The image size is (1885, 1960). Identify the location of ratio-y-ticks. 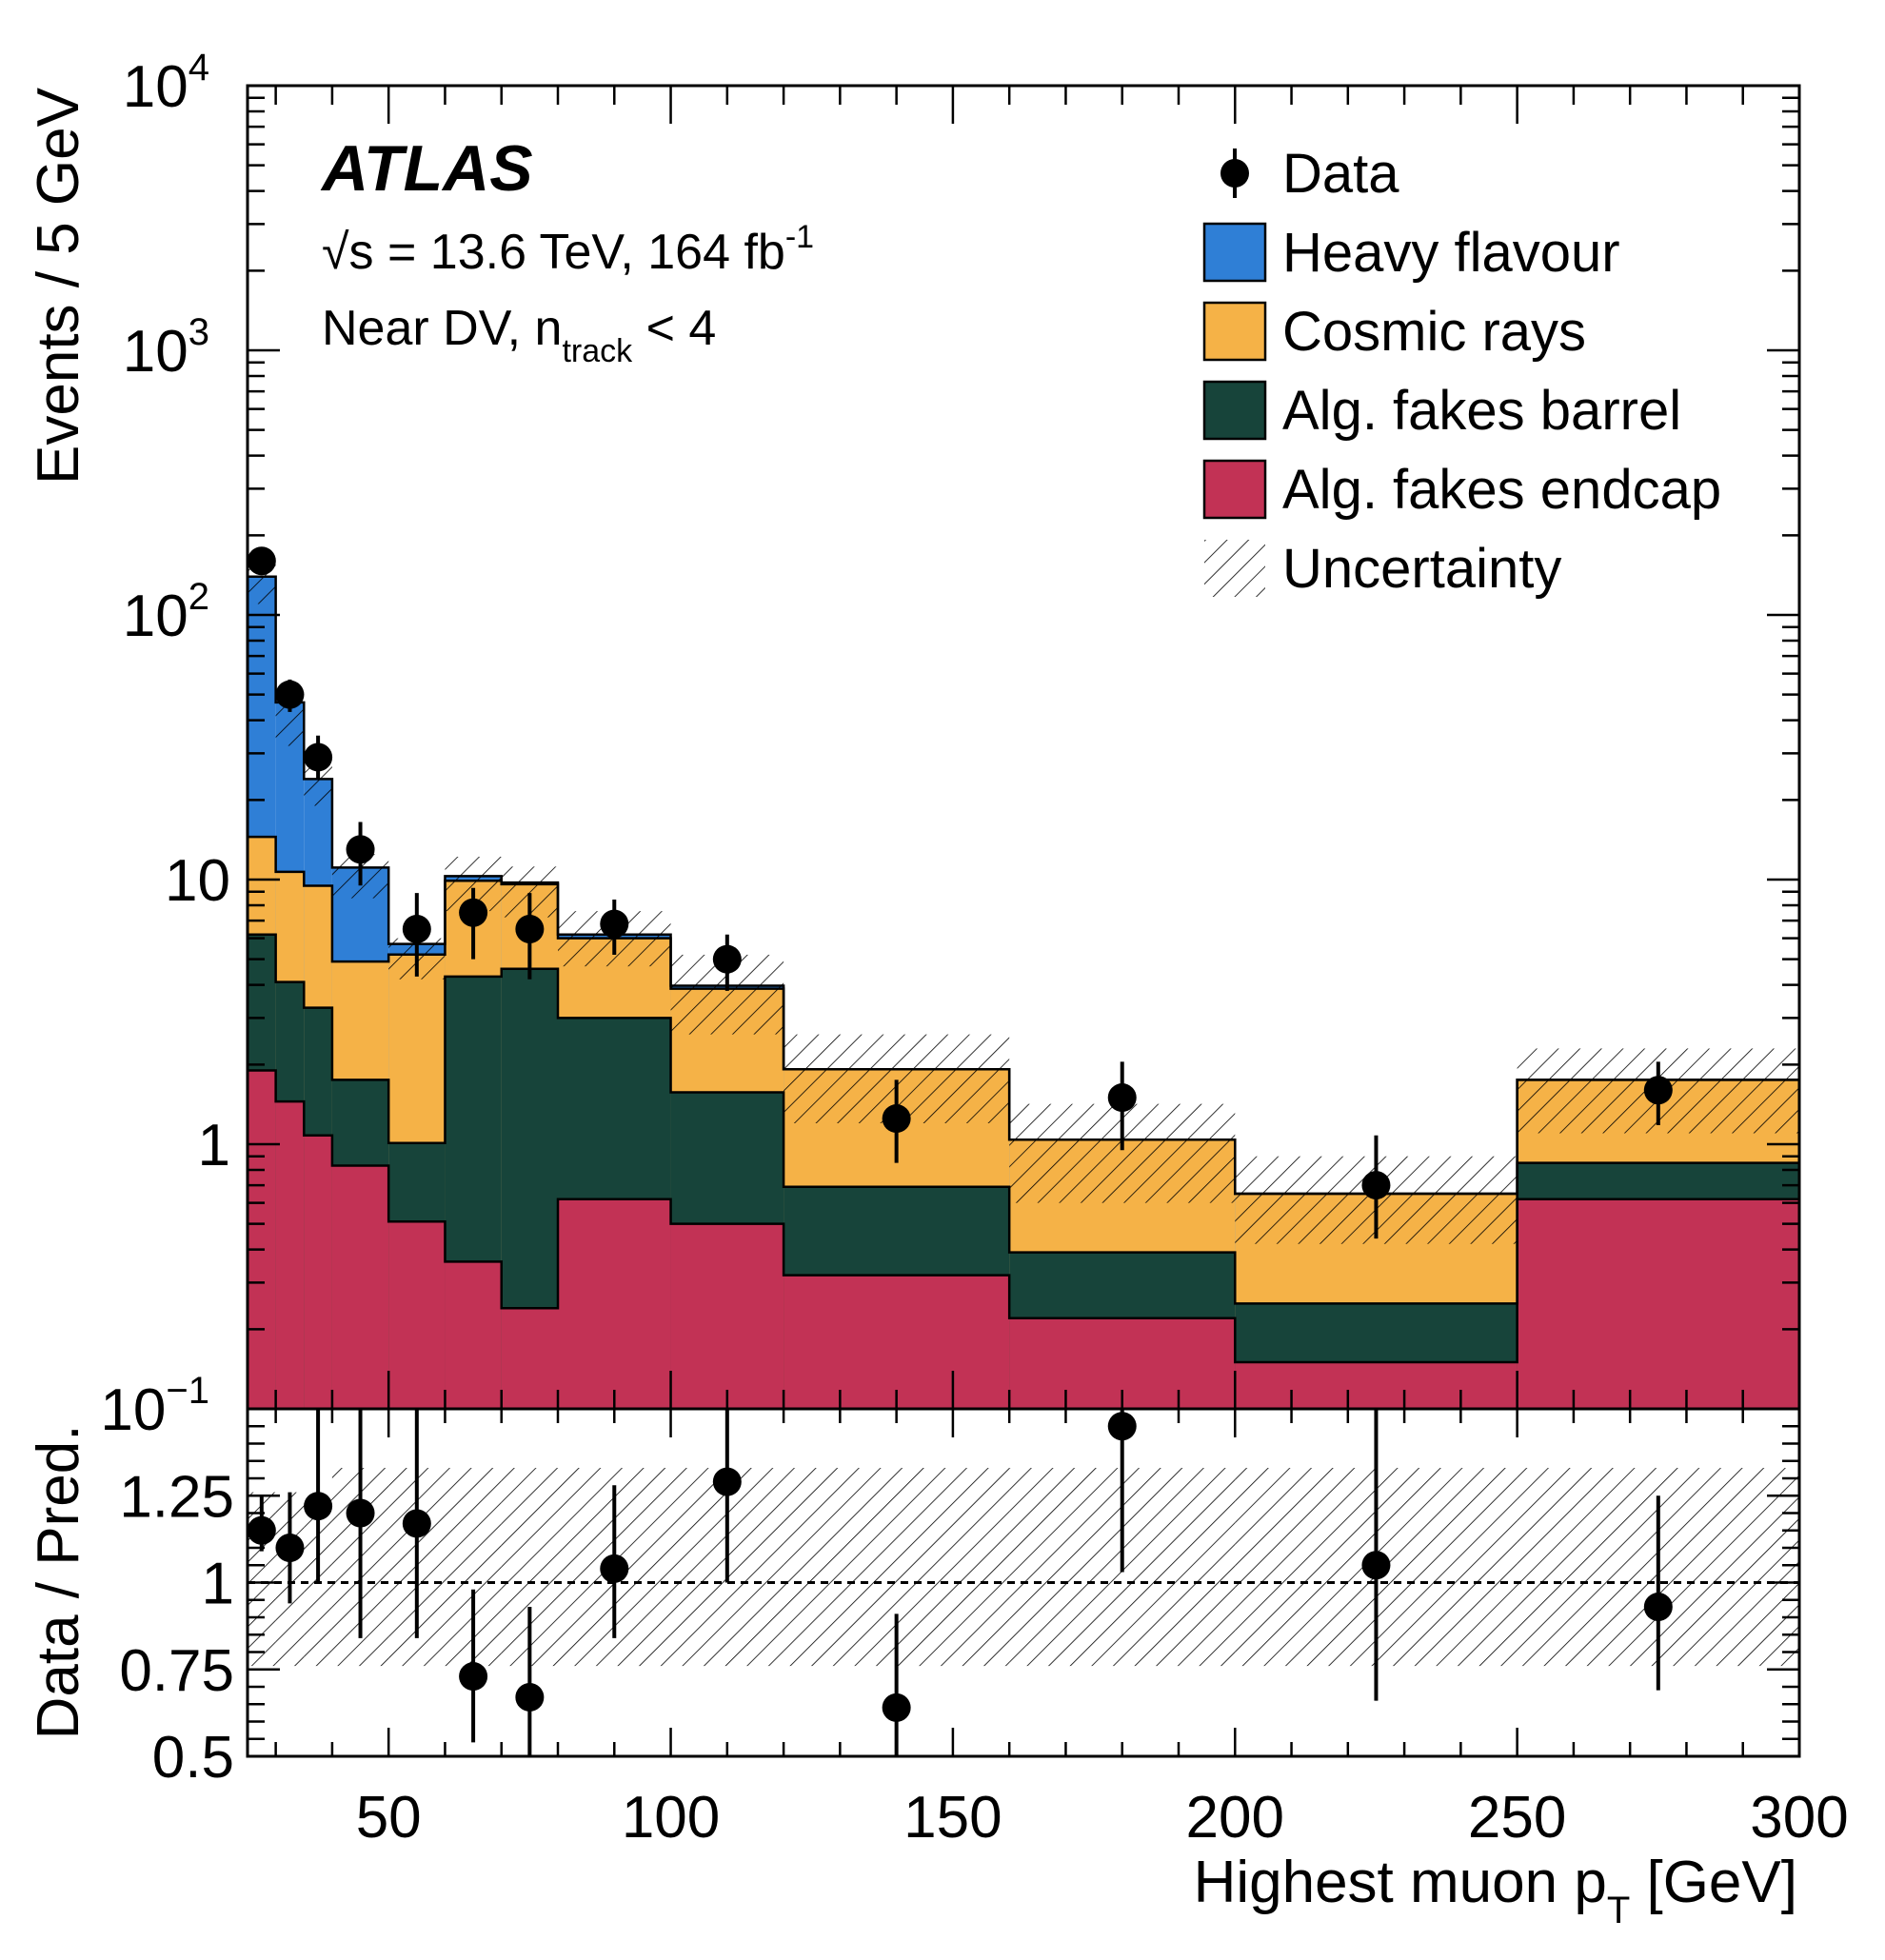
(1023, 1583).